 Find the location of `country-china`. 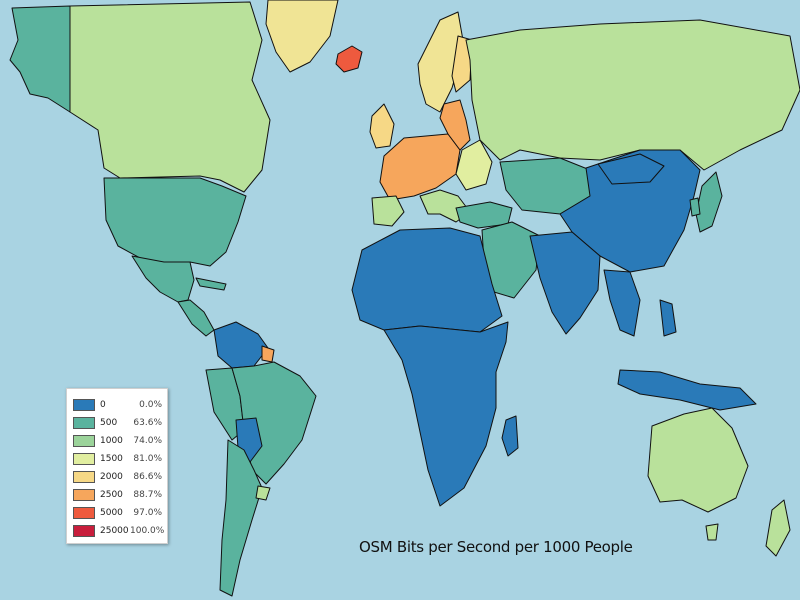

country-china is located at coordinates (630, 211).